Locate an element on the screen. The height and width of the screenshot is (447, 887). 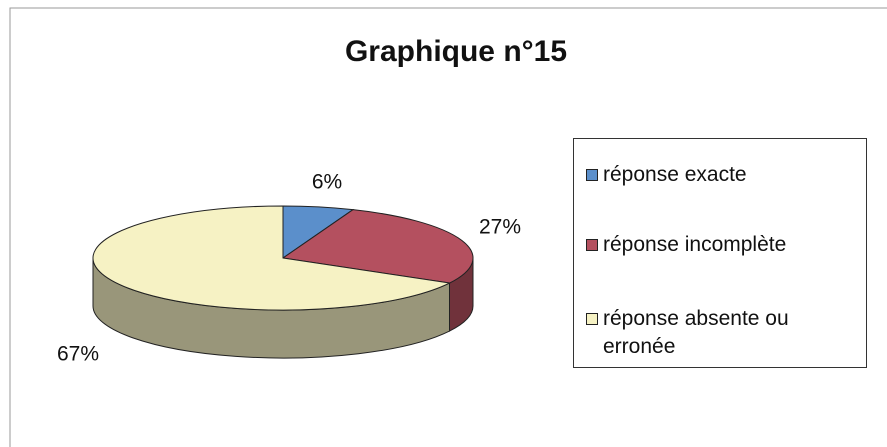
legend-entry: réponse incomplète is located at coordinates (723, 245).